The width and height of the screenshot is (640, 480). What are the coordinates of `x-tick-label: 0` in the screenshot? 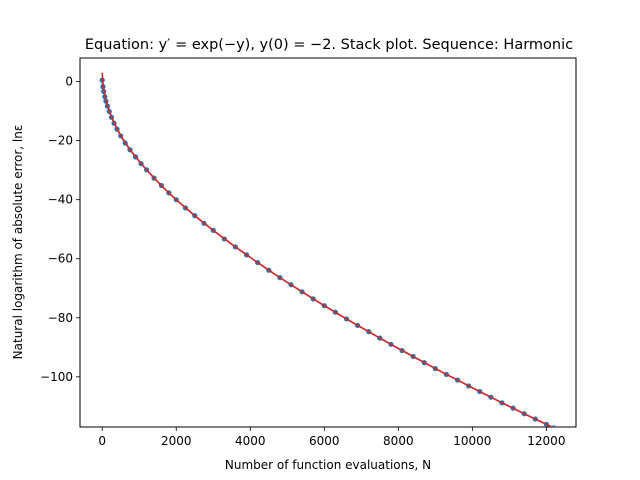 It's located at (102, 441).